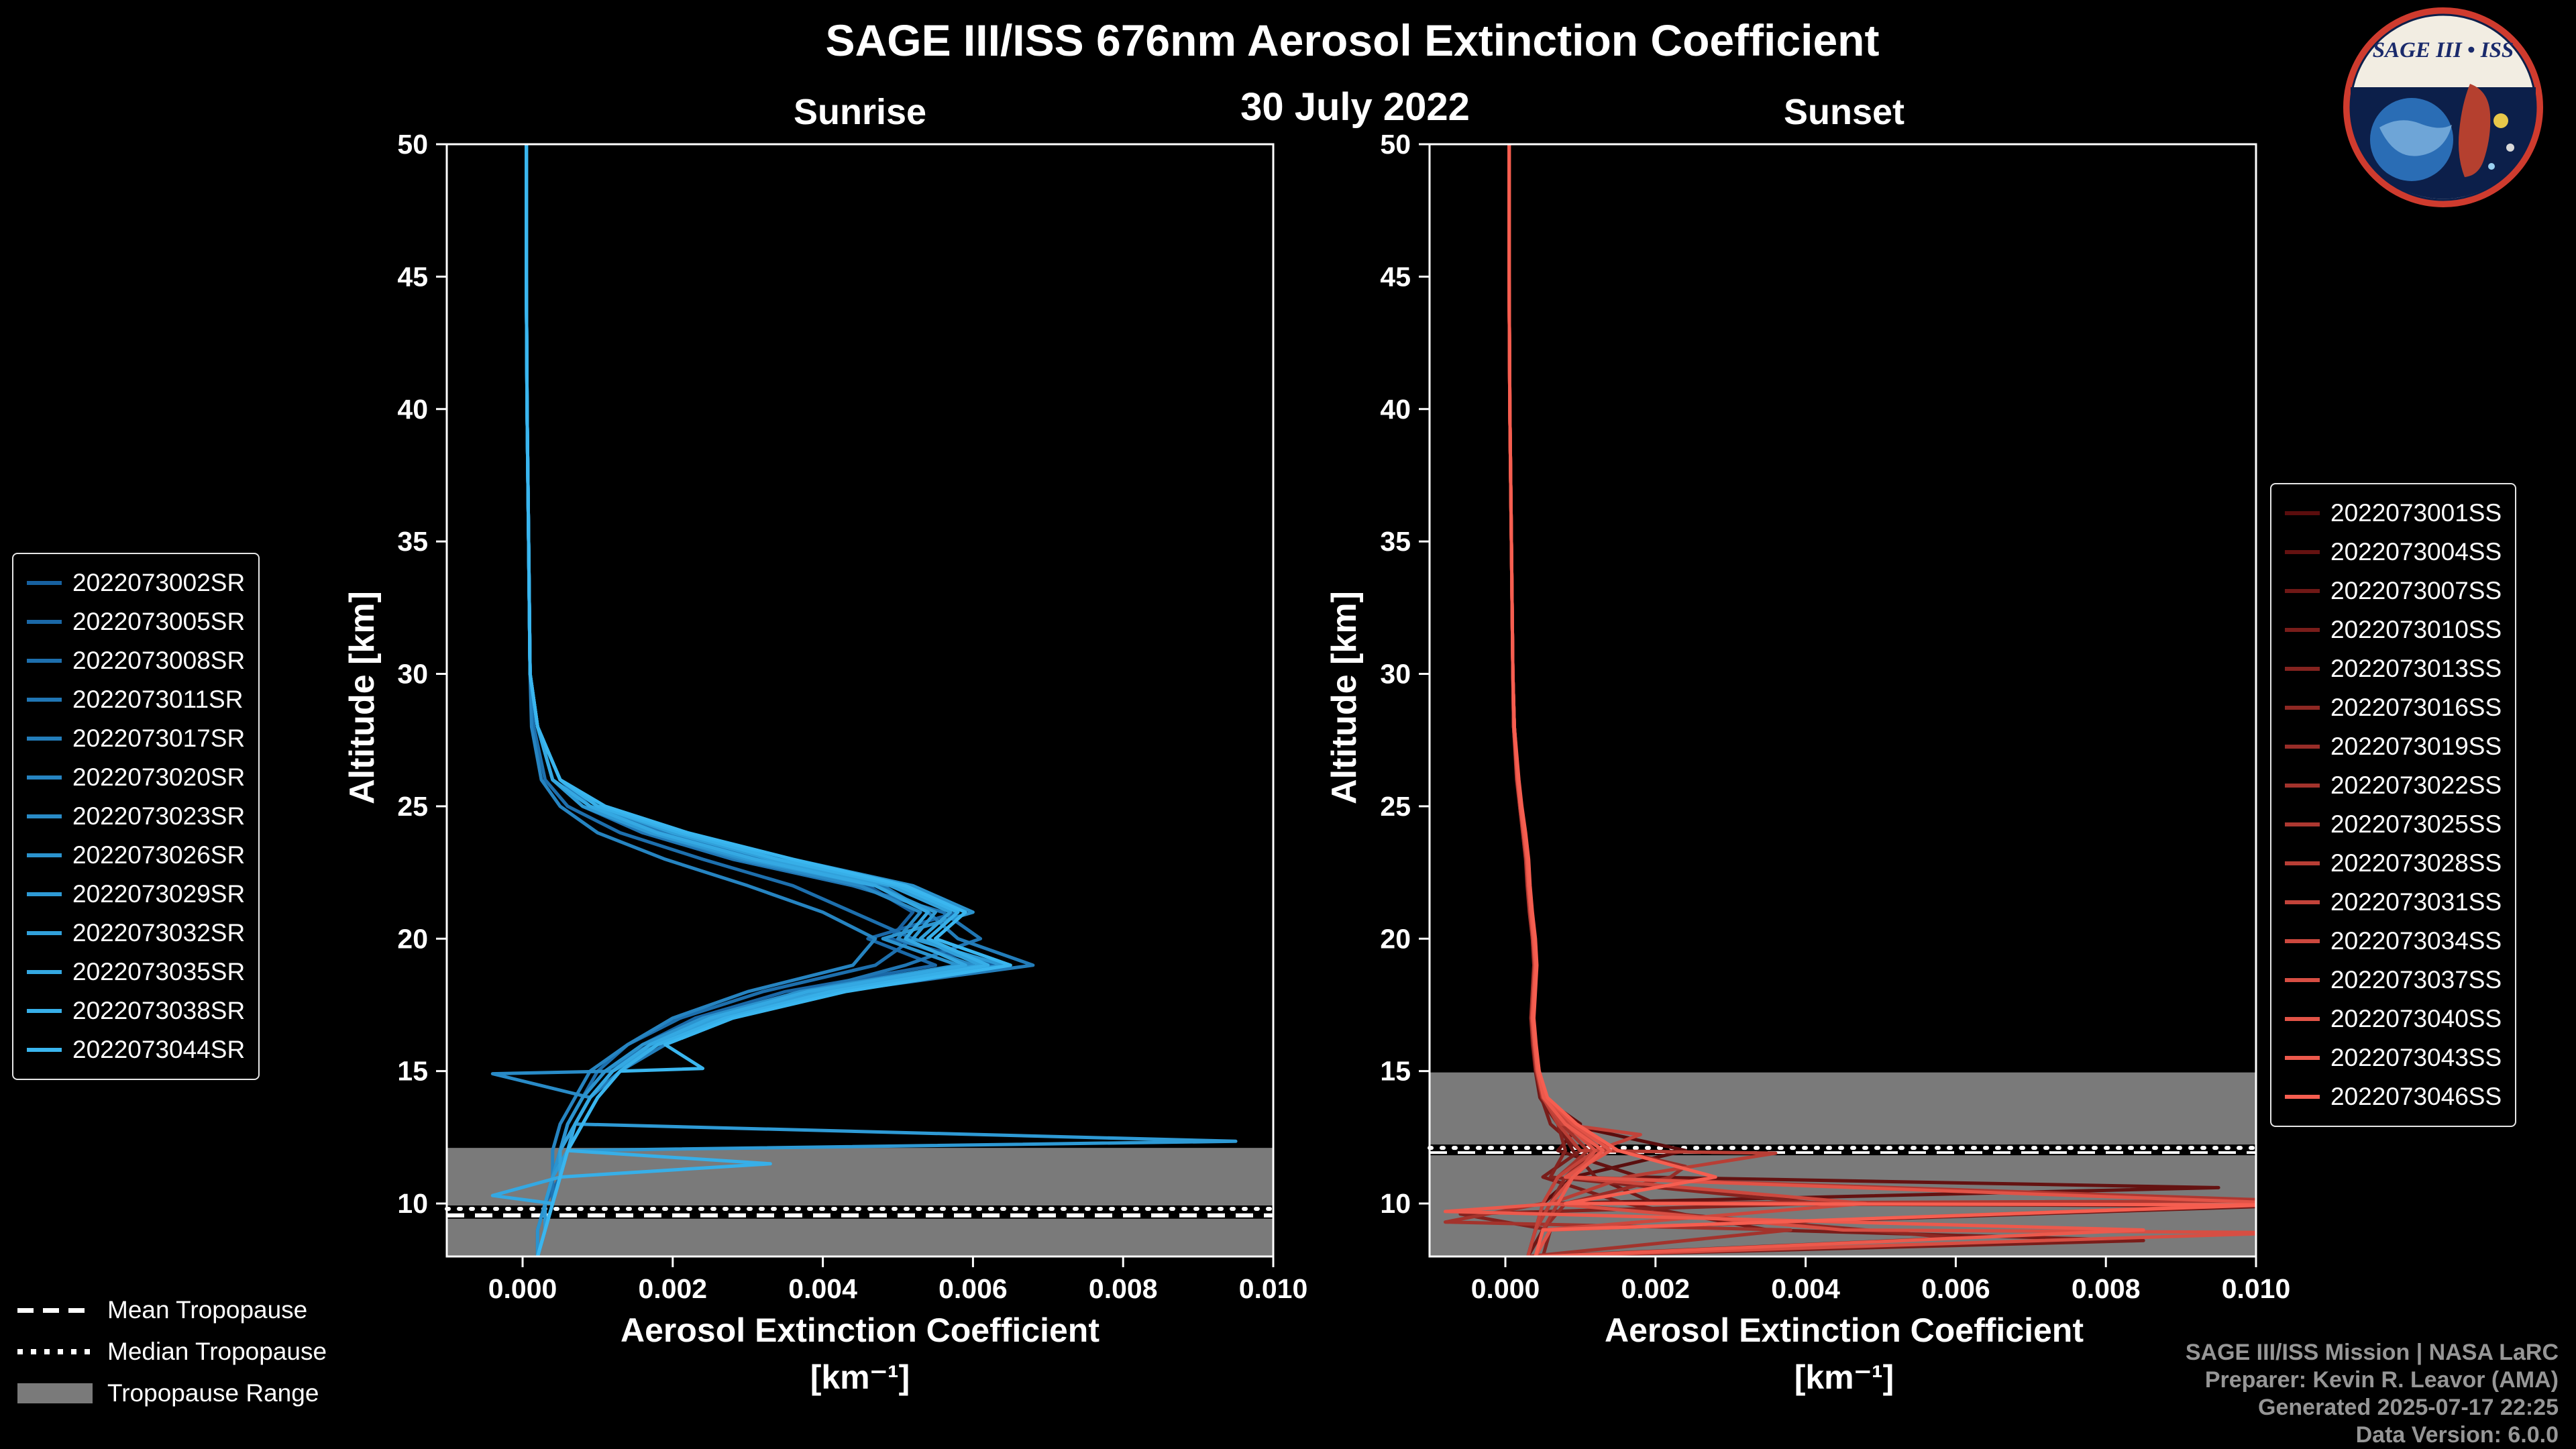  Describe the element at coordinates (2491, 166) in the screenshot. I see `logo-planet` at that location.